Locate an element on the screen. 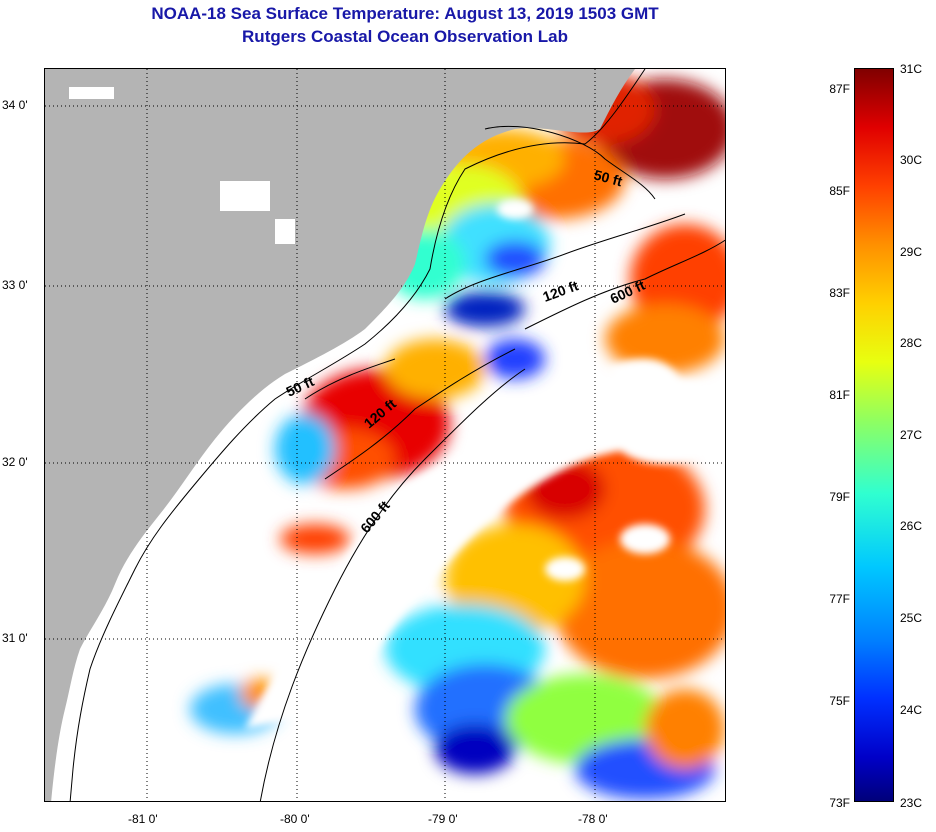  colorbar-c-23: 23C is located at coordinates (911, 803).